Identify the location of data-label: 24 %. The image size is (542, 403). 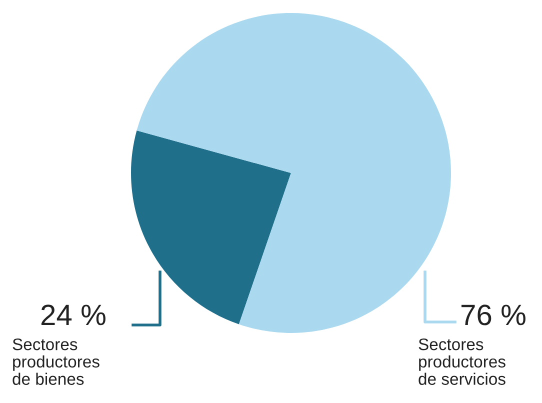
(73, 315).